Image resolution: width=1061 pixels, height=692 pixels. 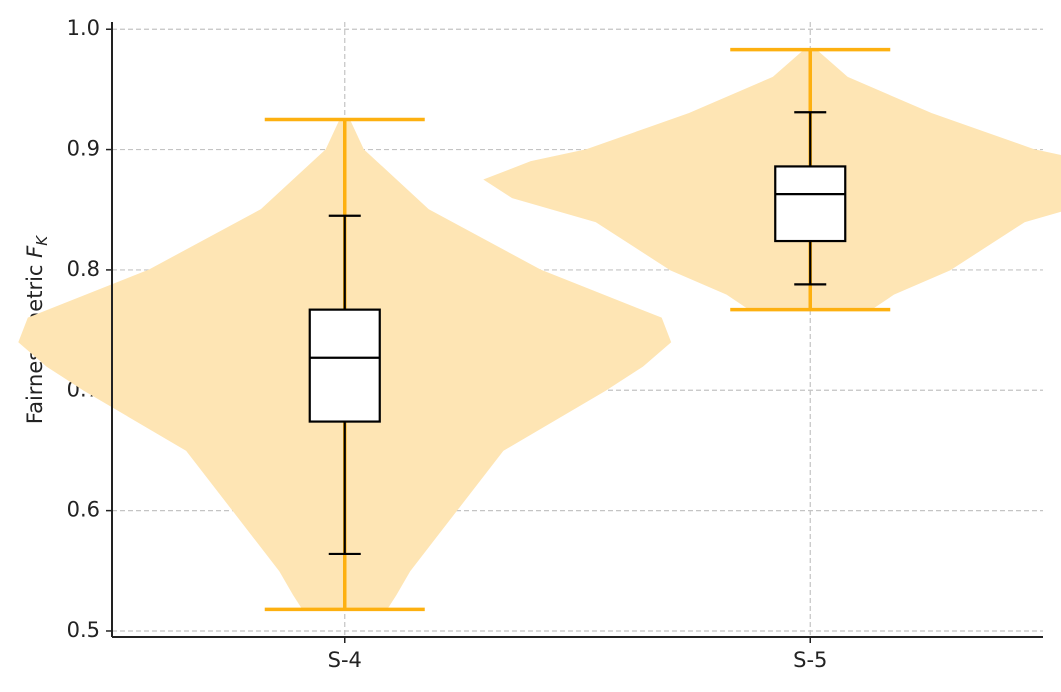 I want to click on y-tick-label: 1.0, so click(x=83, y=28).